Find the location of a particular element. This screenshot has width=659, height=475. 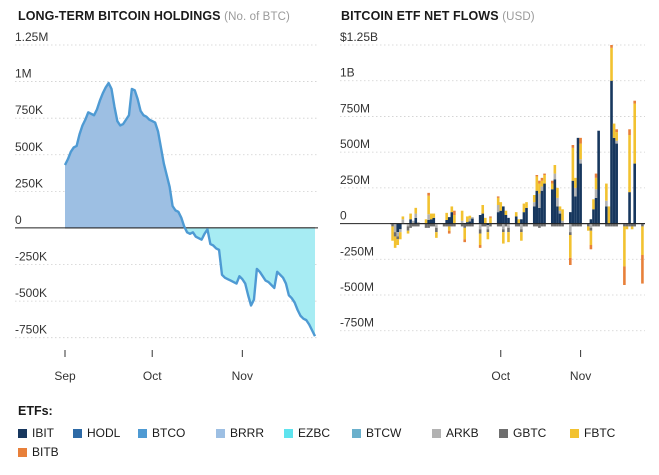

y-tick-label: 500K is located at coordinates (29, 147).